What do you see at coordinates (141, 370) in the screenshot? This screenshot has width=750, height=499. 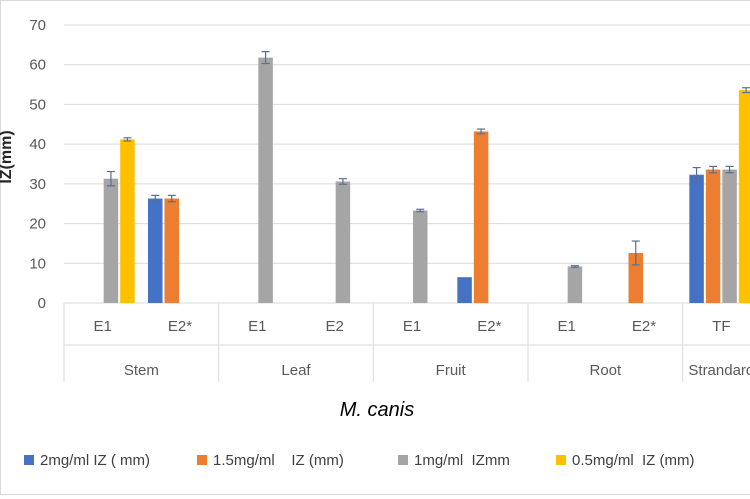 I see `x-group-label: Stem` at bounding box center [141, 370].